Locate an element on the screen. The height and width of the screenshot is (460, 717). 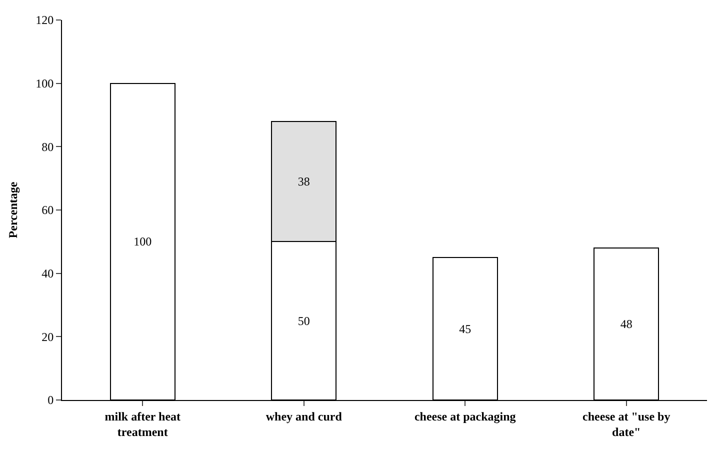
y-tick-label: 100 is located at coordinates (45, 83).